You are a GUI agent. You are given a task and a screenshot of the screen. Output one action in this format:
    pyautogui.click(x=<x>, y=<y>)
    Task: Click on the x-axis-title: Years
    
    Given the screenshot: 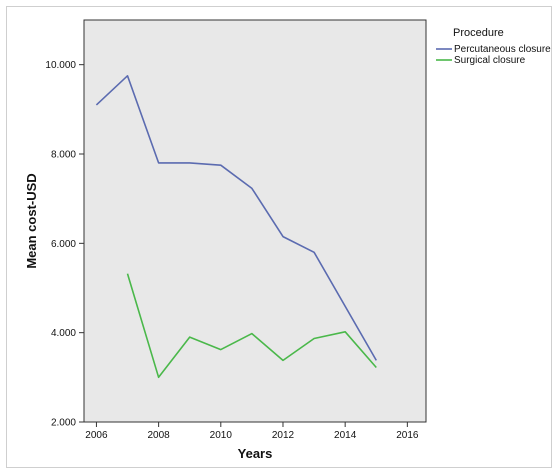 What is the action you would take?
    pyautogui.click(x=255, y=453)
    